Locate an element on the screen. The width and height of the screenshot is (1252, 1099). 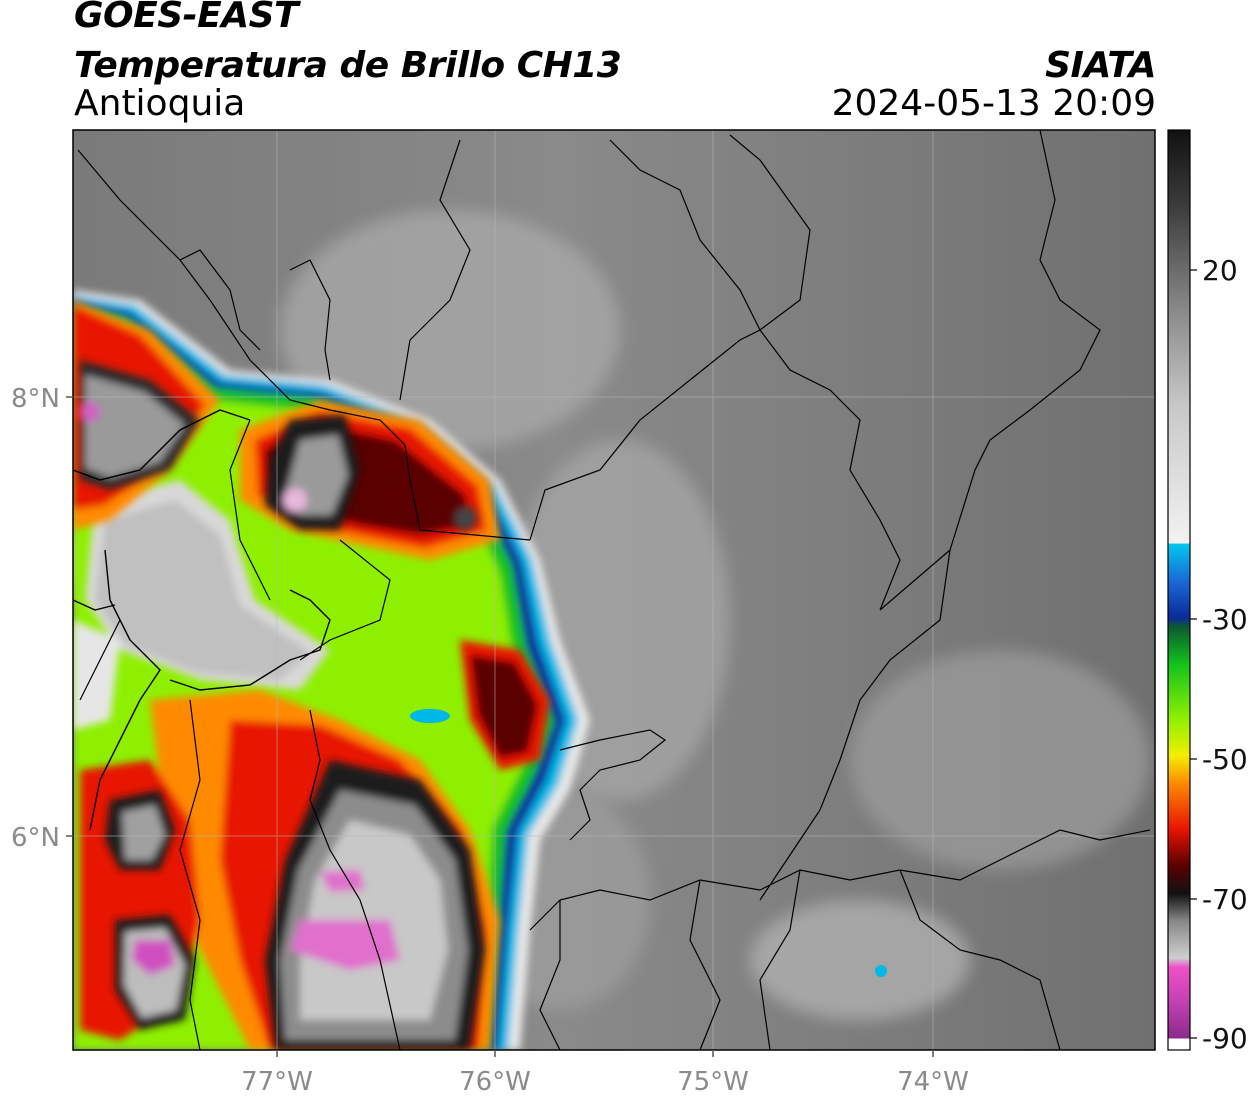
product-title: Temperatura de Brillo CH13 is located at coordinates (348, 65).